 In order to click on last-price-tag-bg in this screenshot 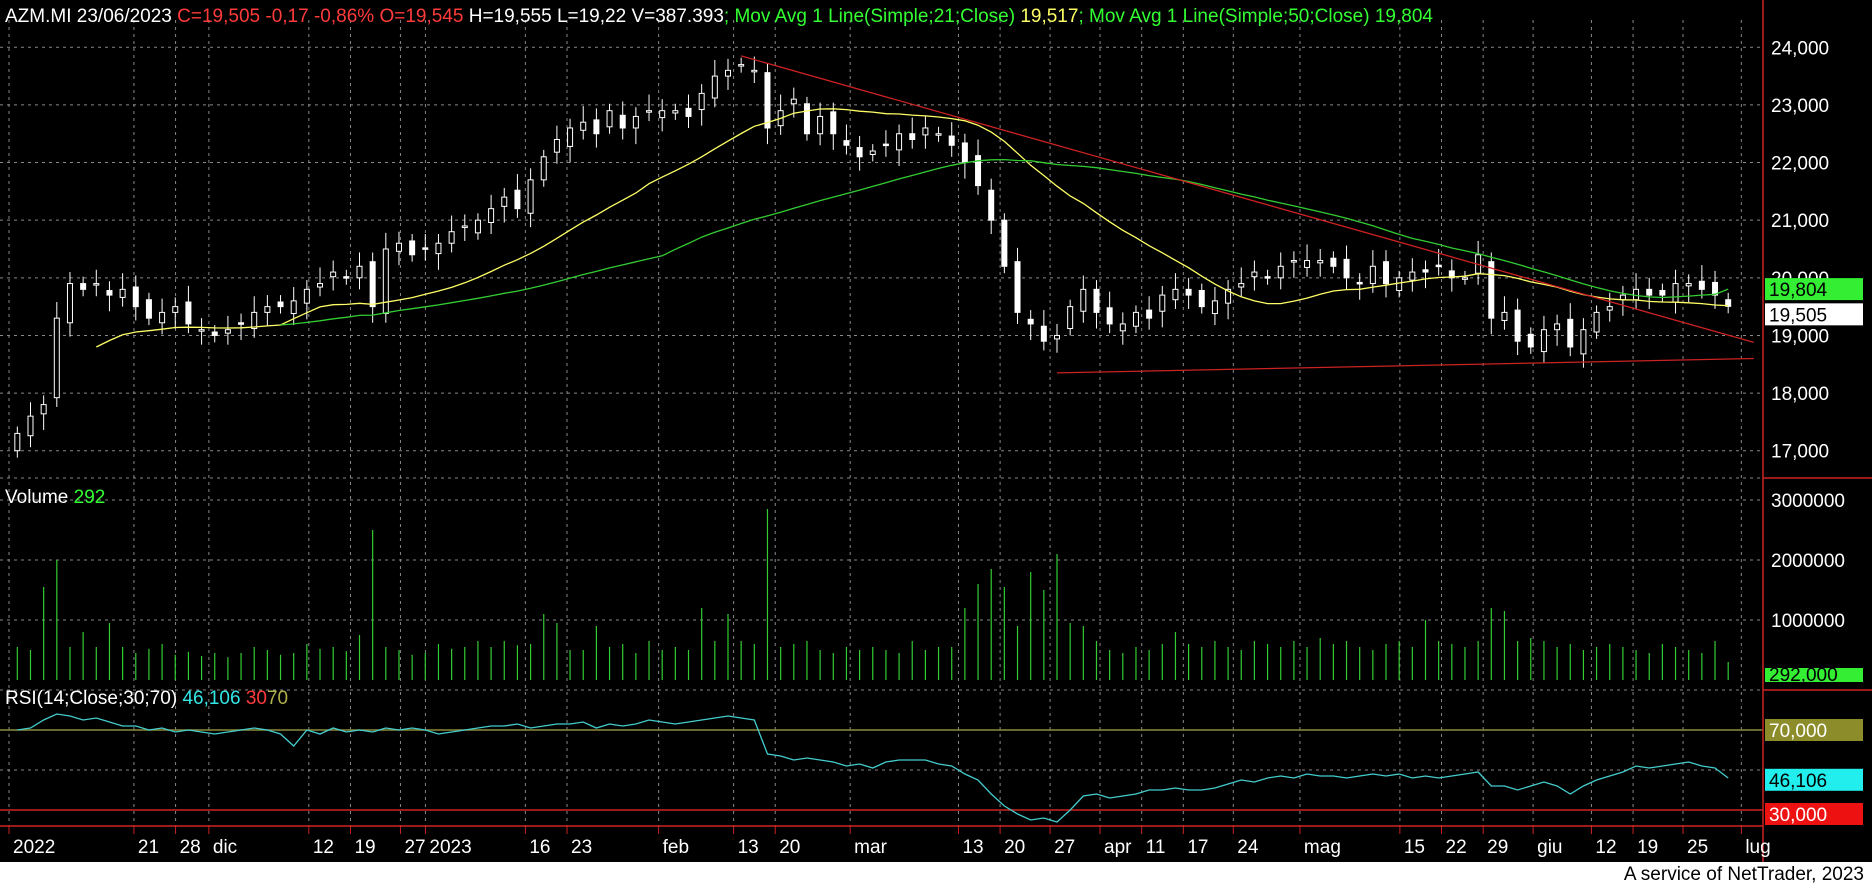, I will do `click(1814, 314)`.